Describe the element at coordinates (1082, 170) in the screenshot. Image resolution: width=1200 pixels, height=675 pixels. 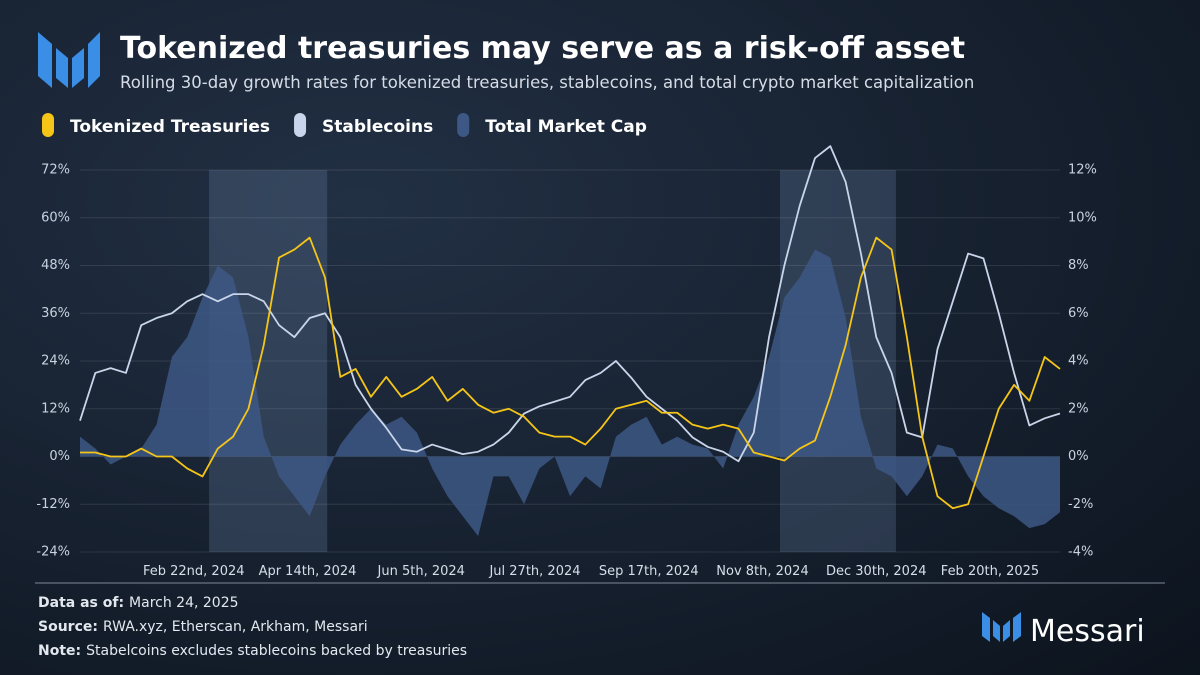
I see `y2-tick-label: 12%` at that location.